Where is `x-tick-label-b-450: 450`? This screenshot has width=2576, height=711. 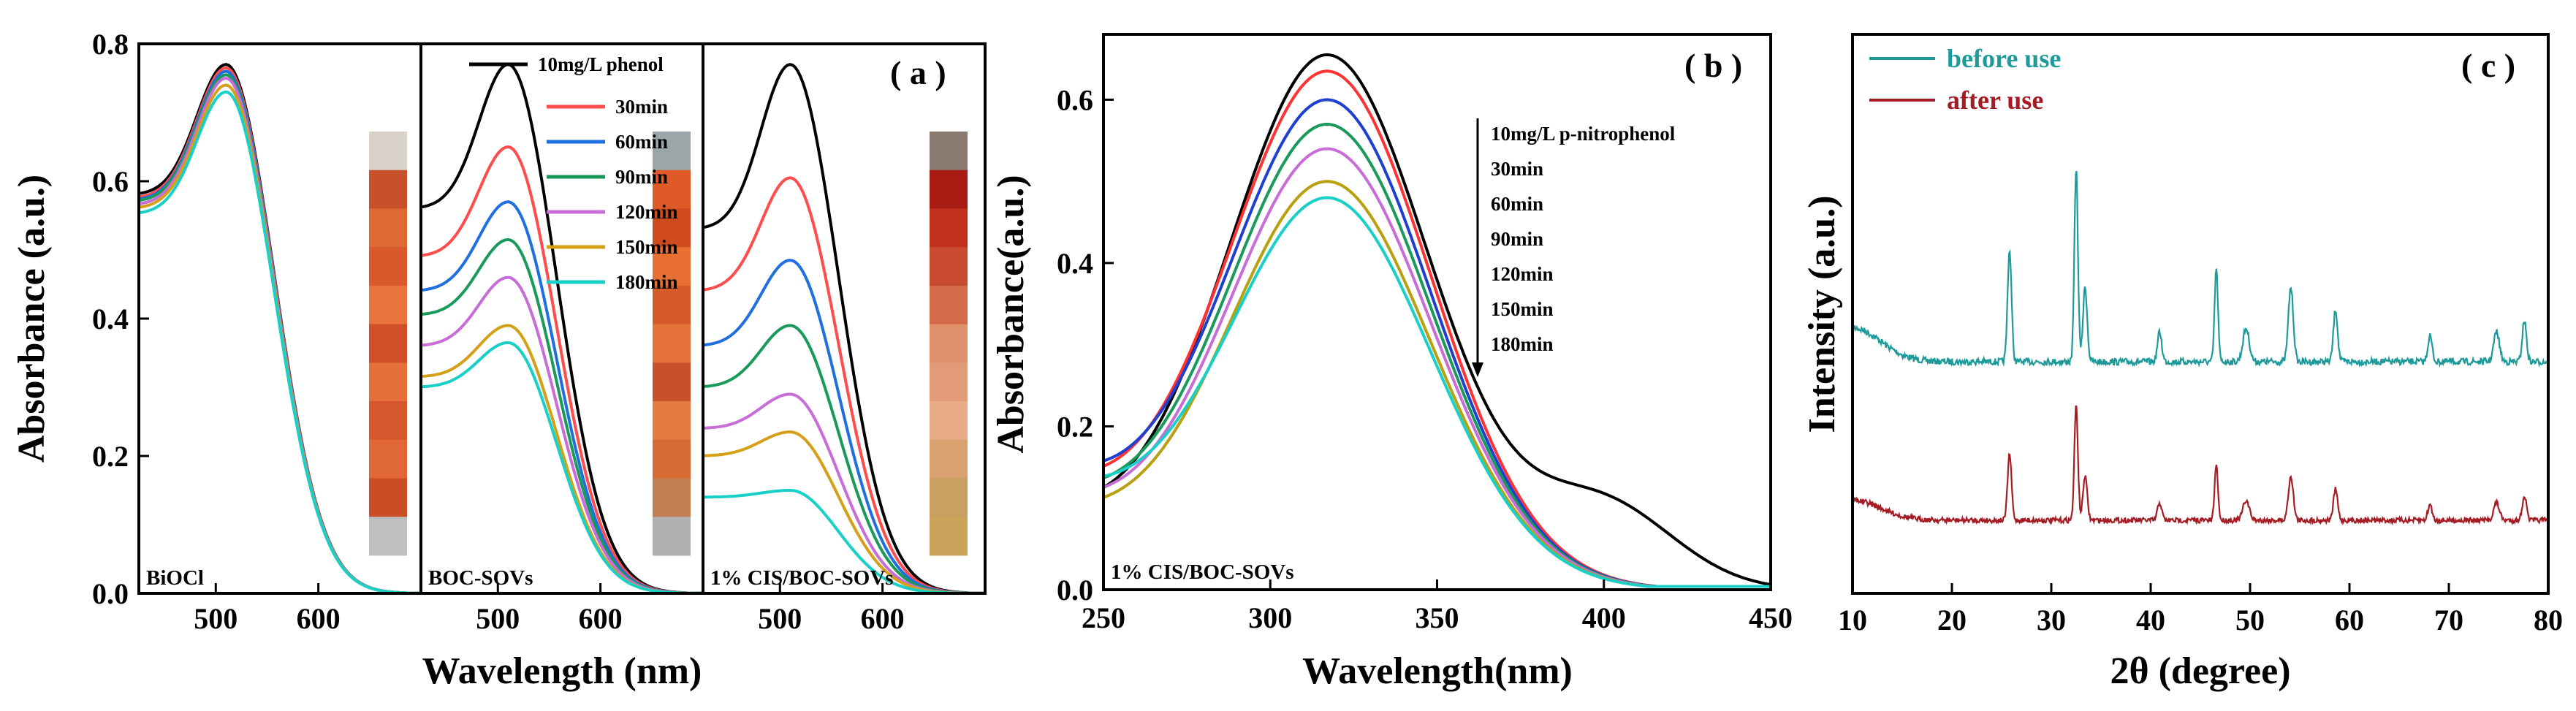 x-tick-label-b-450: 450 is located at coordinates (1771, 618).